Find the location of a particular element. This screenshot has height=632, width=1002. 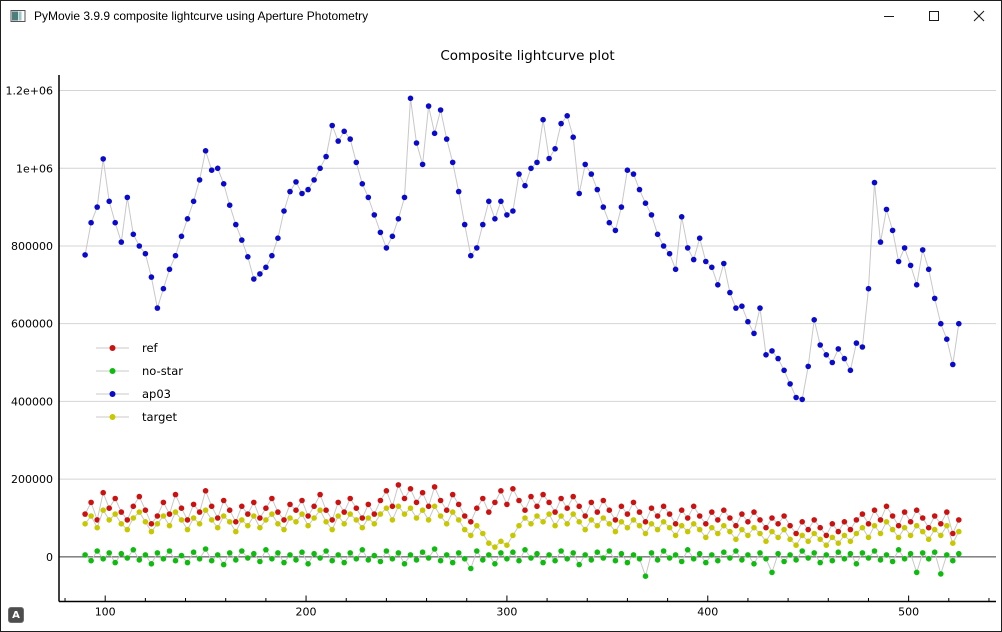

y-tick-label: 0 is located at coordinates (49, 557).